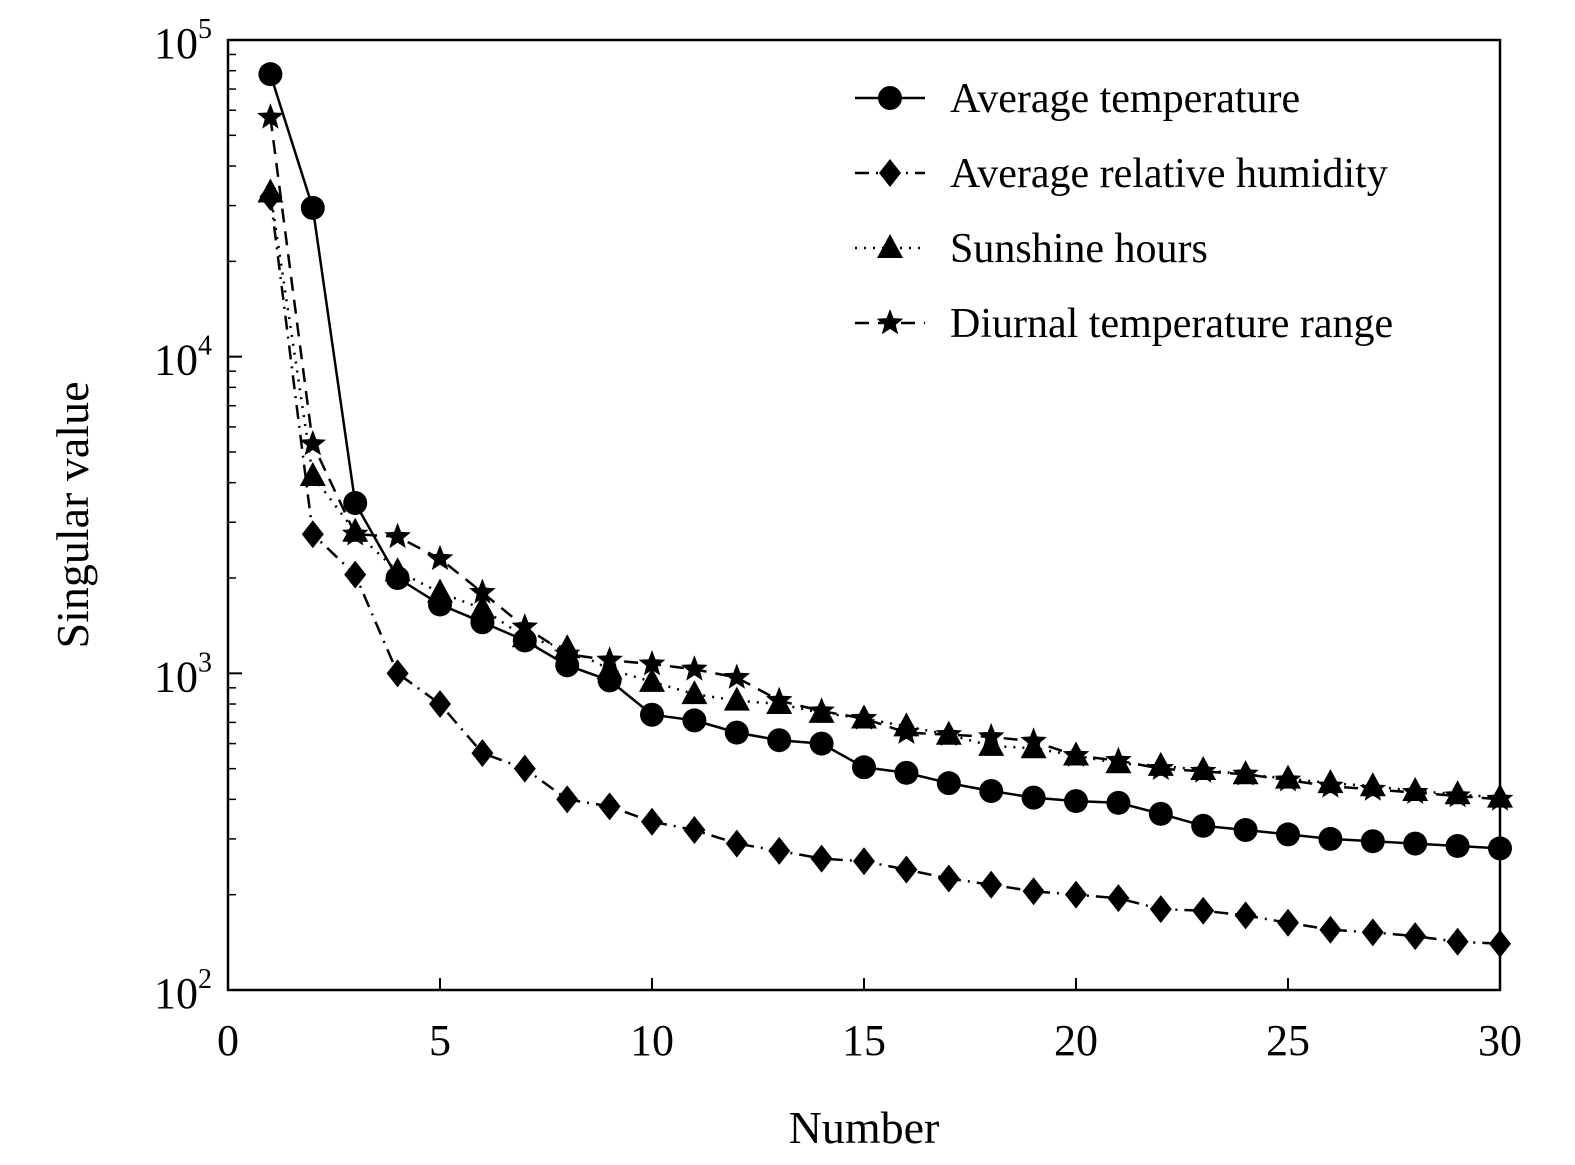  Describe the element at coordinates (183, 358) in the screenshot. I see `y-tick-label: 10⁴` at that location.